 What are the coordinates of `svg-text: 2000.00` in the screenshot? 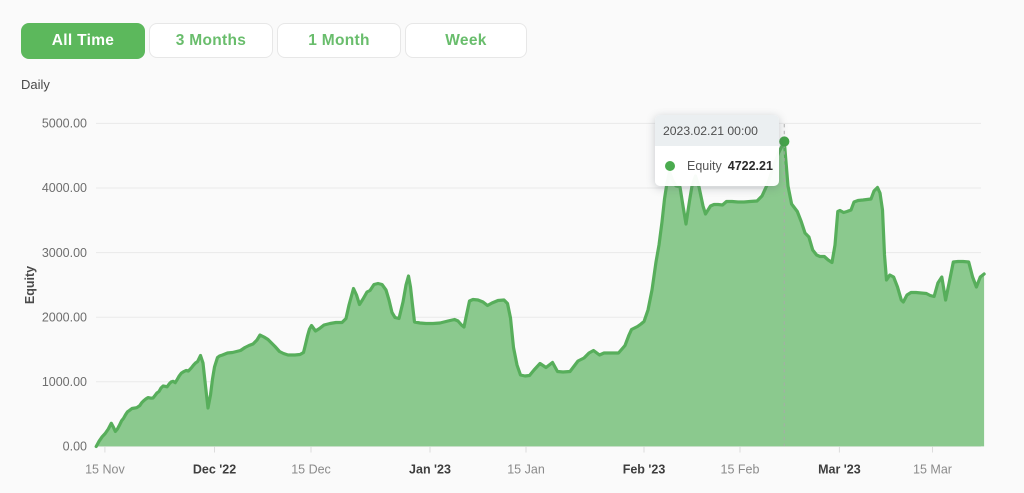 It's located at (64, 317).